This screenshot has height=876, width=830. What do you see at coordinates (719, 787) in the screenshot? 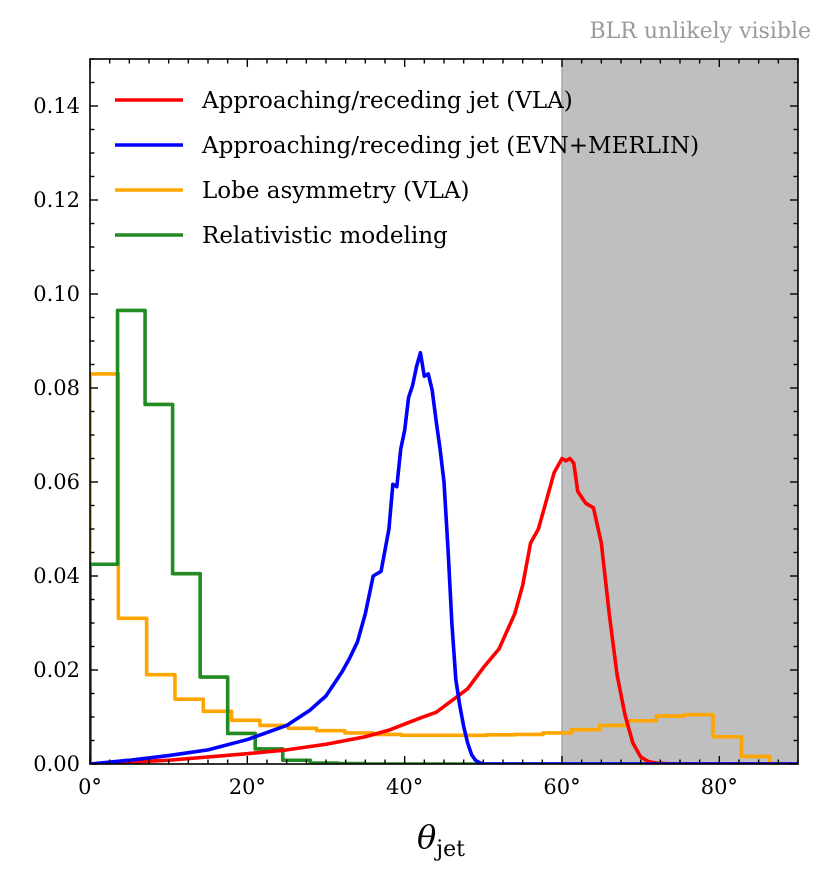
I see `x-tick-label: 80°` at bounding box center [719, 787].